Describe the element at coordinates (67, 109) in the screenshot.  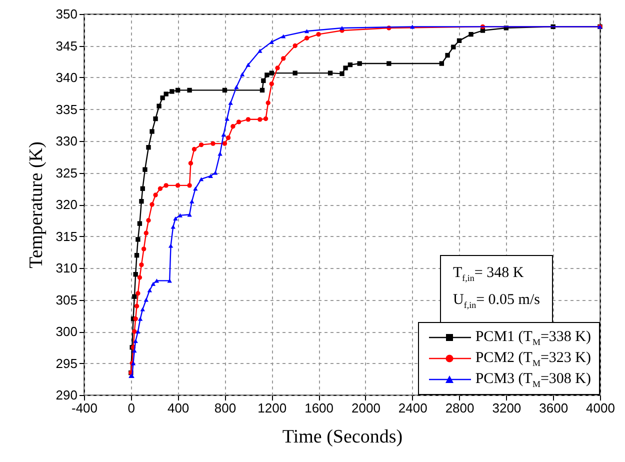
I see `y-tick-label: 335` at that location.